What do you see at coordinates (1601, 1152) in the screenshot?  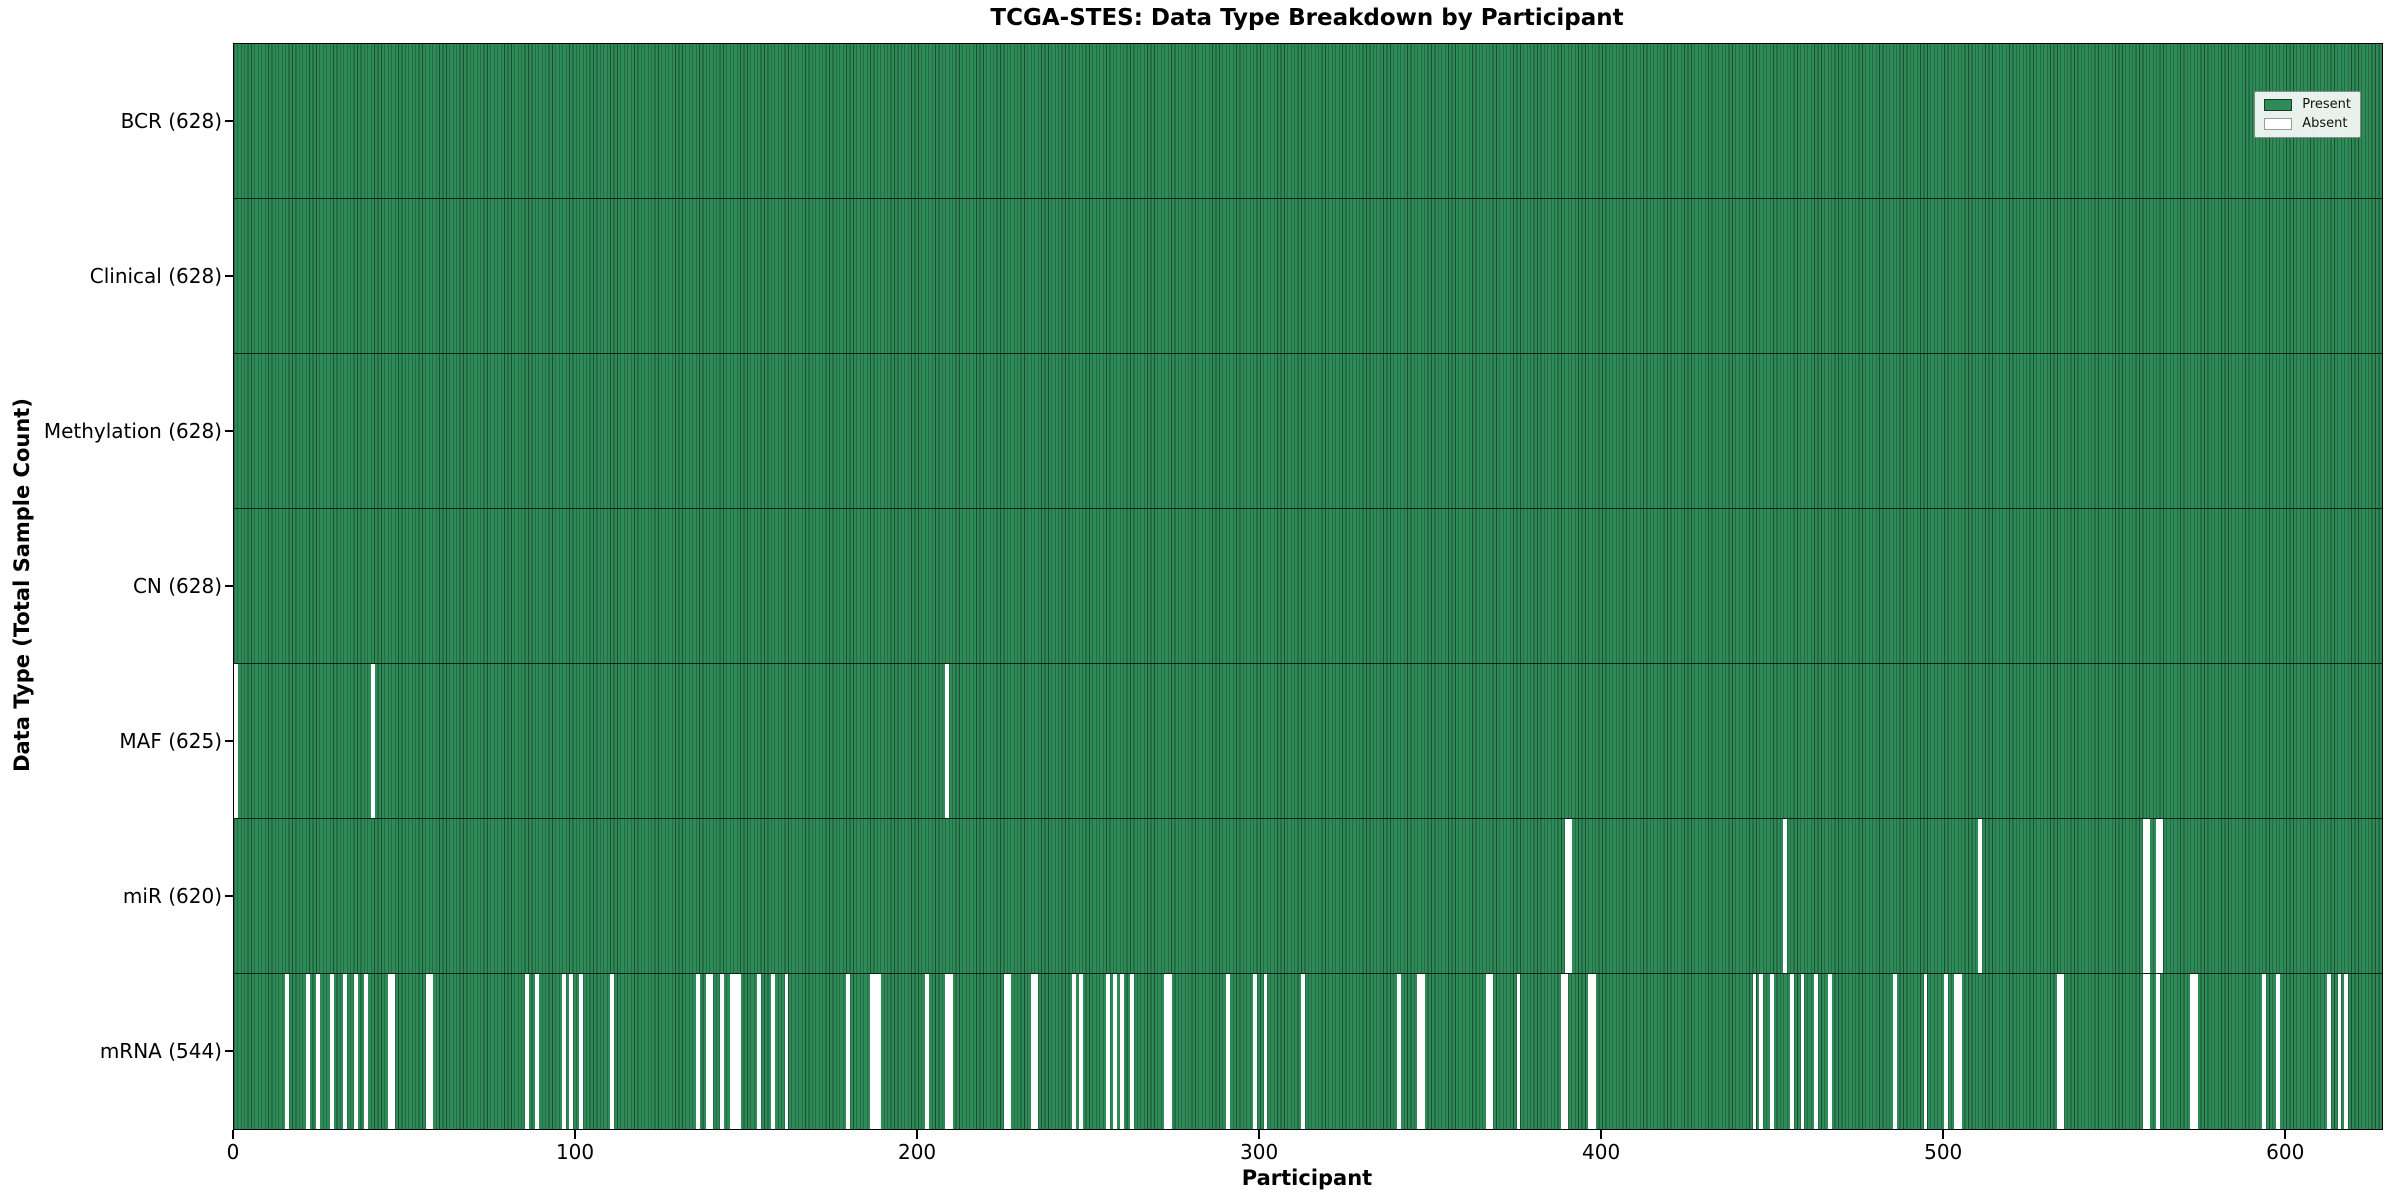 I see `x-tick-label: 400` at bounding box center [1601, 1152].